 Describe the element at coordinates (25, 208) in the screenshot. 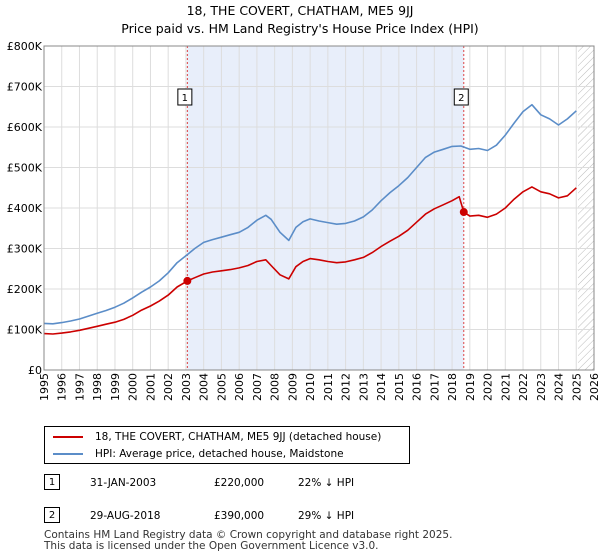

I see `y-tick-label: £400K` at that location.